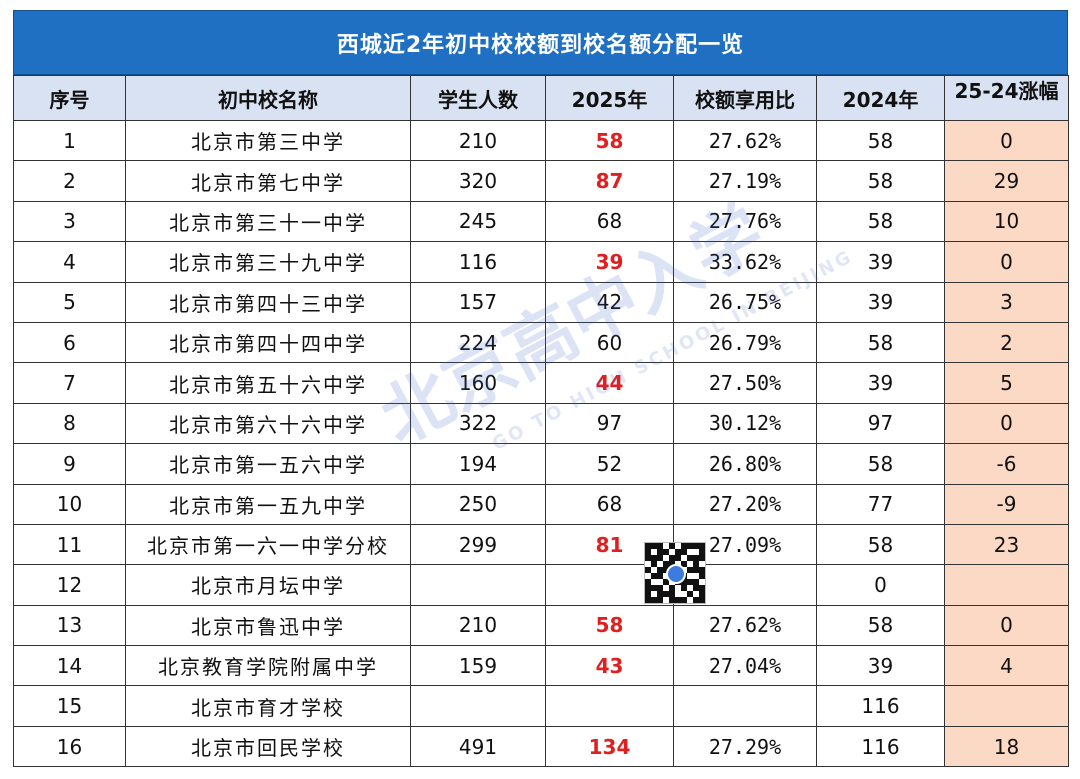 This screenshot has width=1080, height=779. Describe the element at coordinates (69, 262) in the screenshot. I see `cell-index: 4` at that location.